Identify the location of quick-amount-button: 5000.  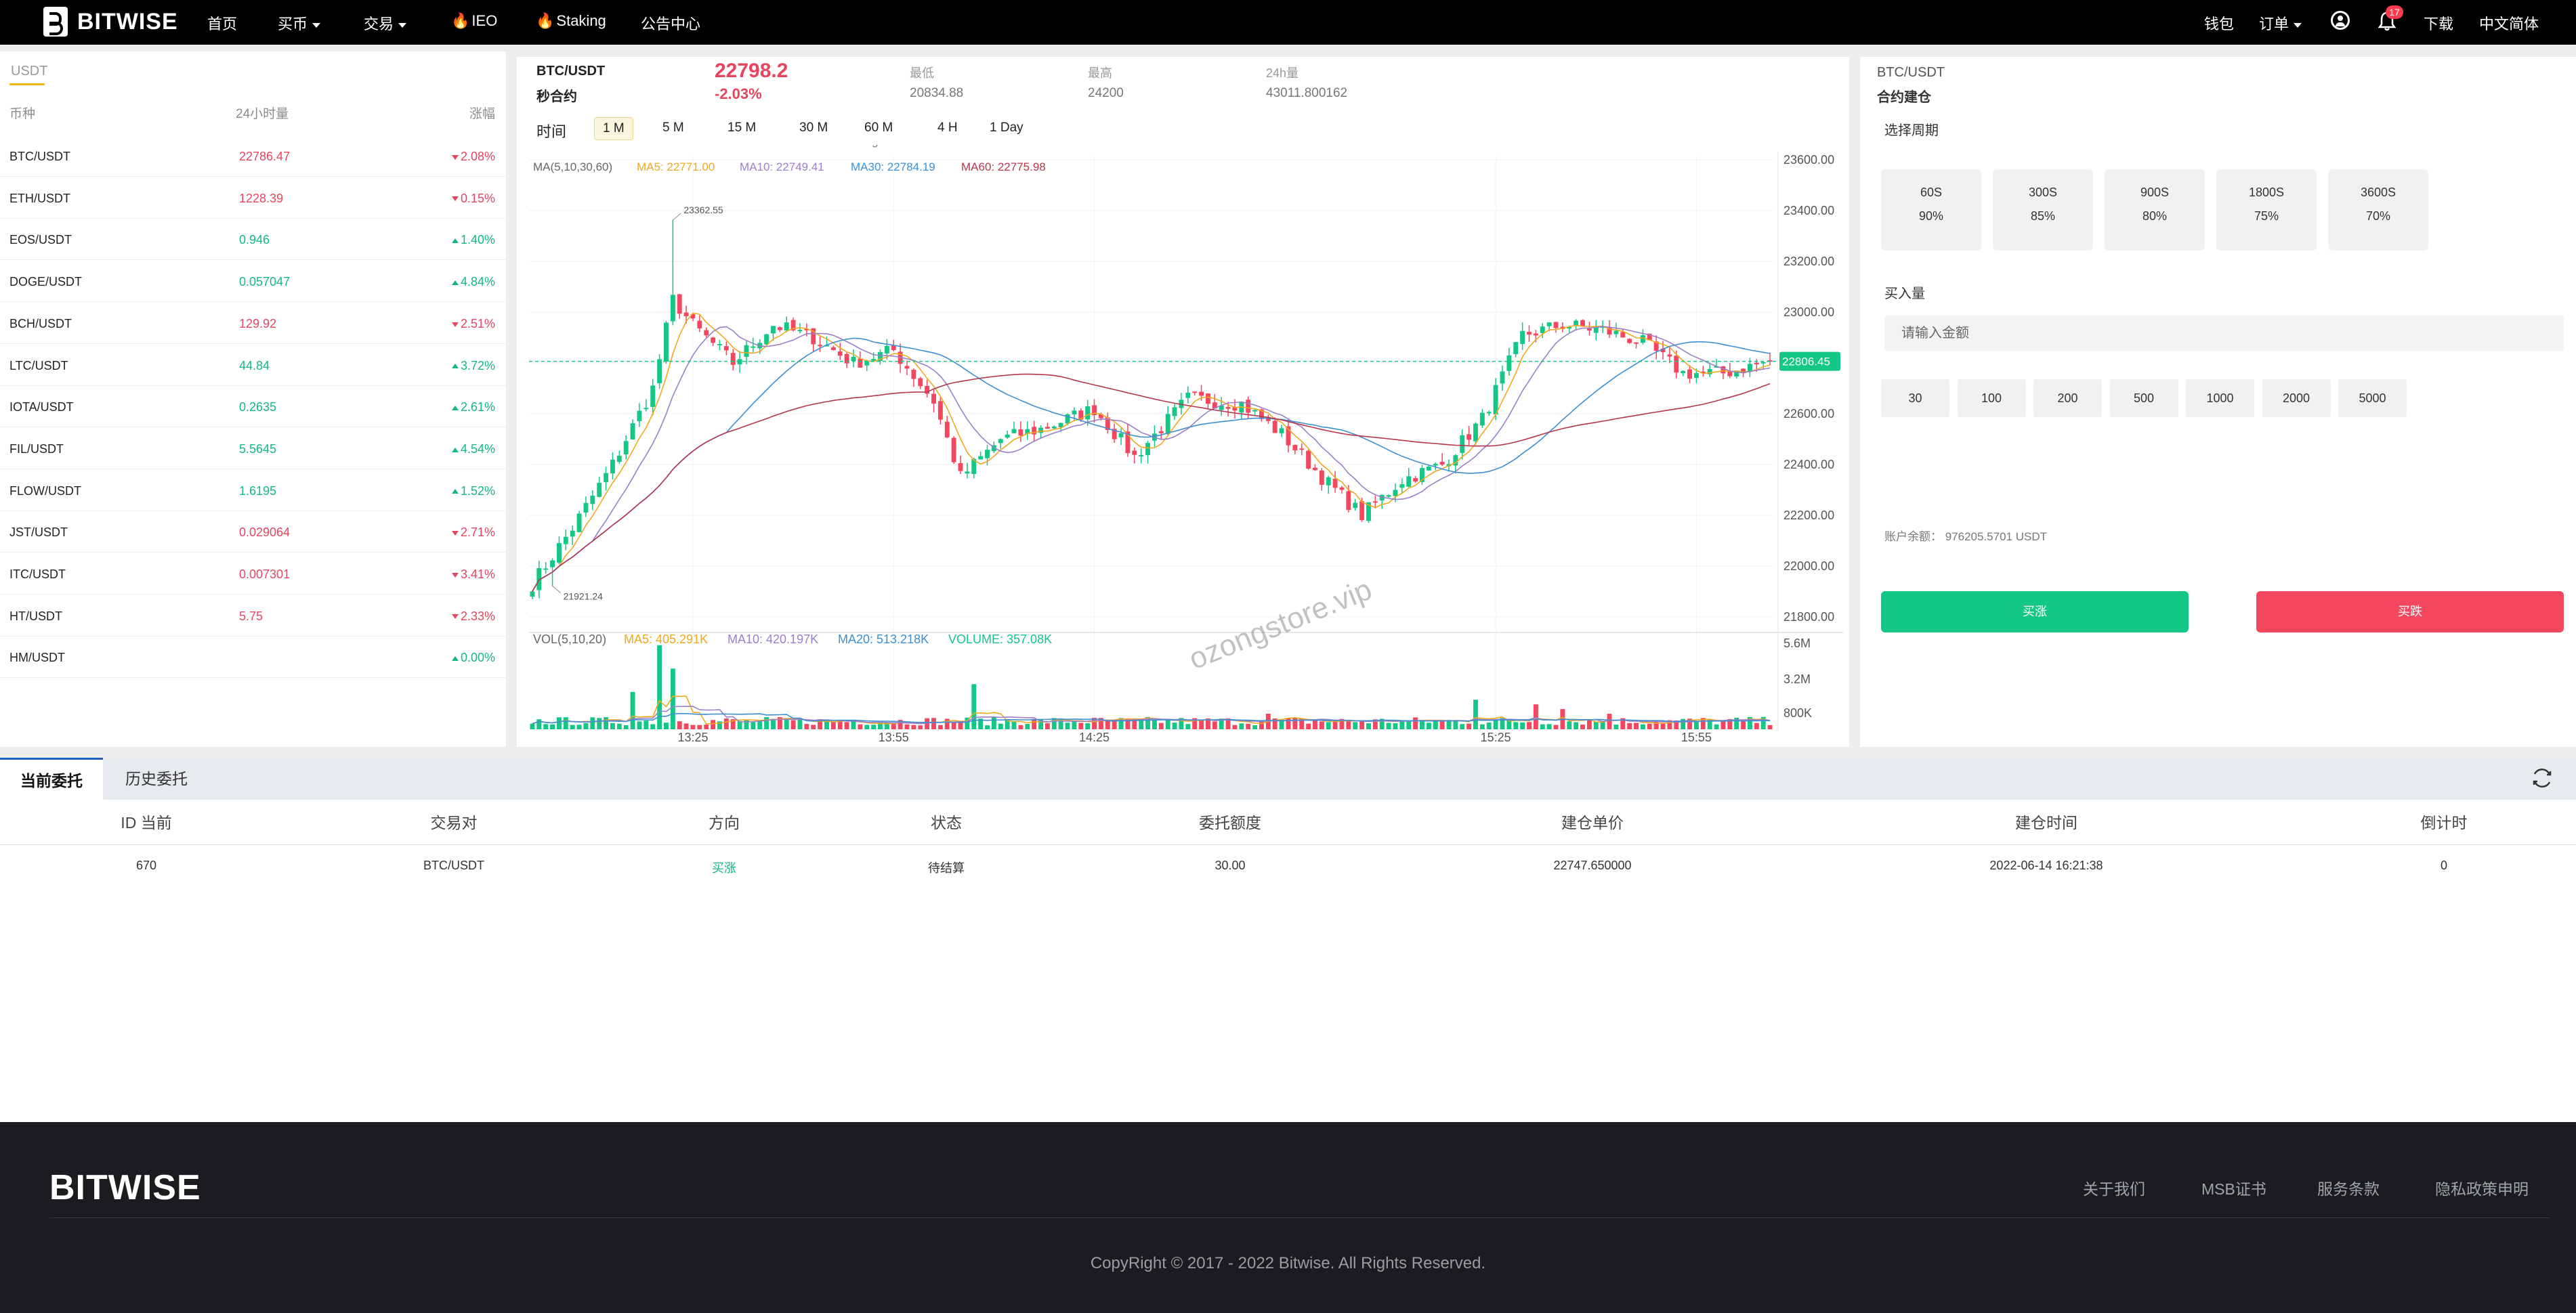
(2372, 398).